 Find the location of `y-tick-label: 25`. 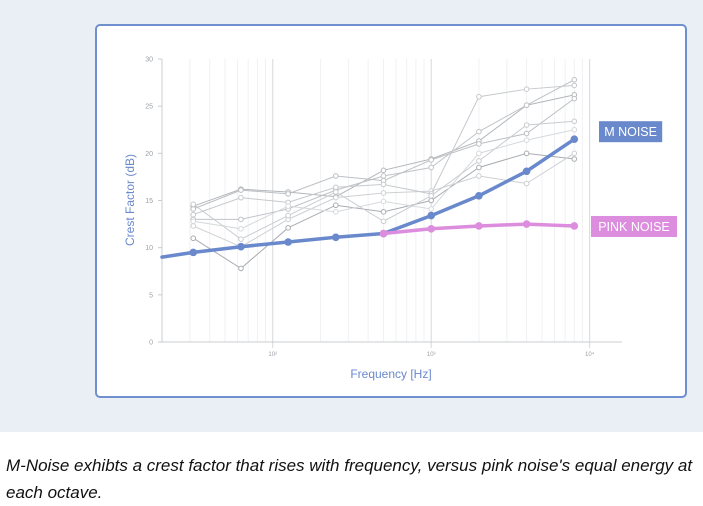

y-tick-label: 25 is located at coordinates (149, 107).